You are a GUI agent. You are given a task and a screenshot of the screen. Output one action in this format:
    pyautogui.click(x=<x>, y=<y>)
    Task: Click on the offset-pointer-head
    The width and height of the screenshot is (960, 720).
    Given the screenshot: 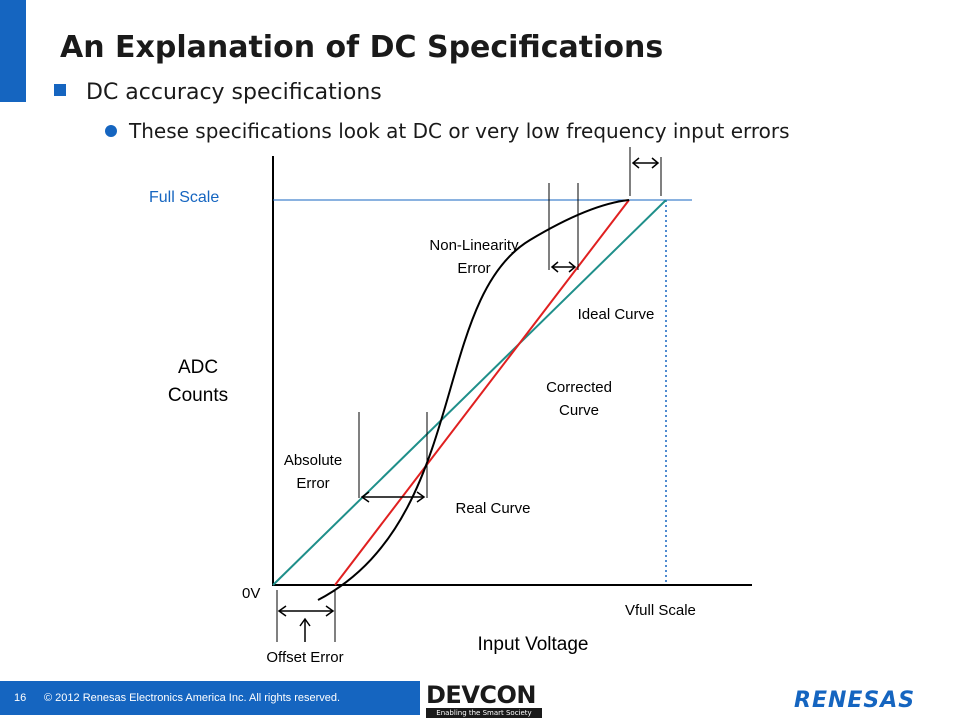 What is the action you would take?
    pyautogui.click(x=305, y=622)
    